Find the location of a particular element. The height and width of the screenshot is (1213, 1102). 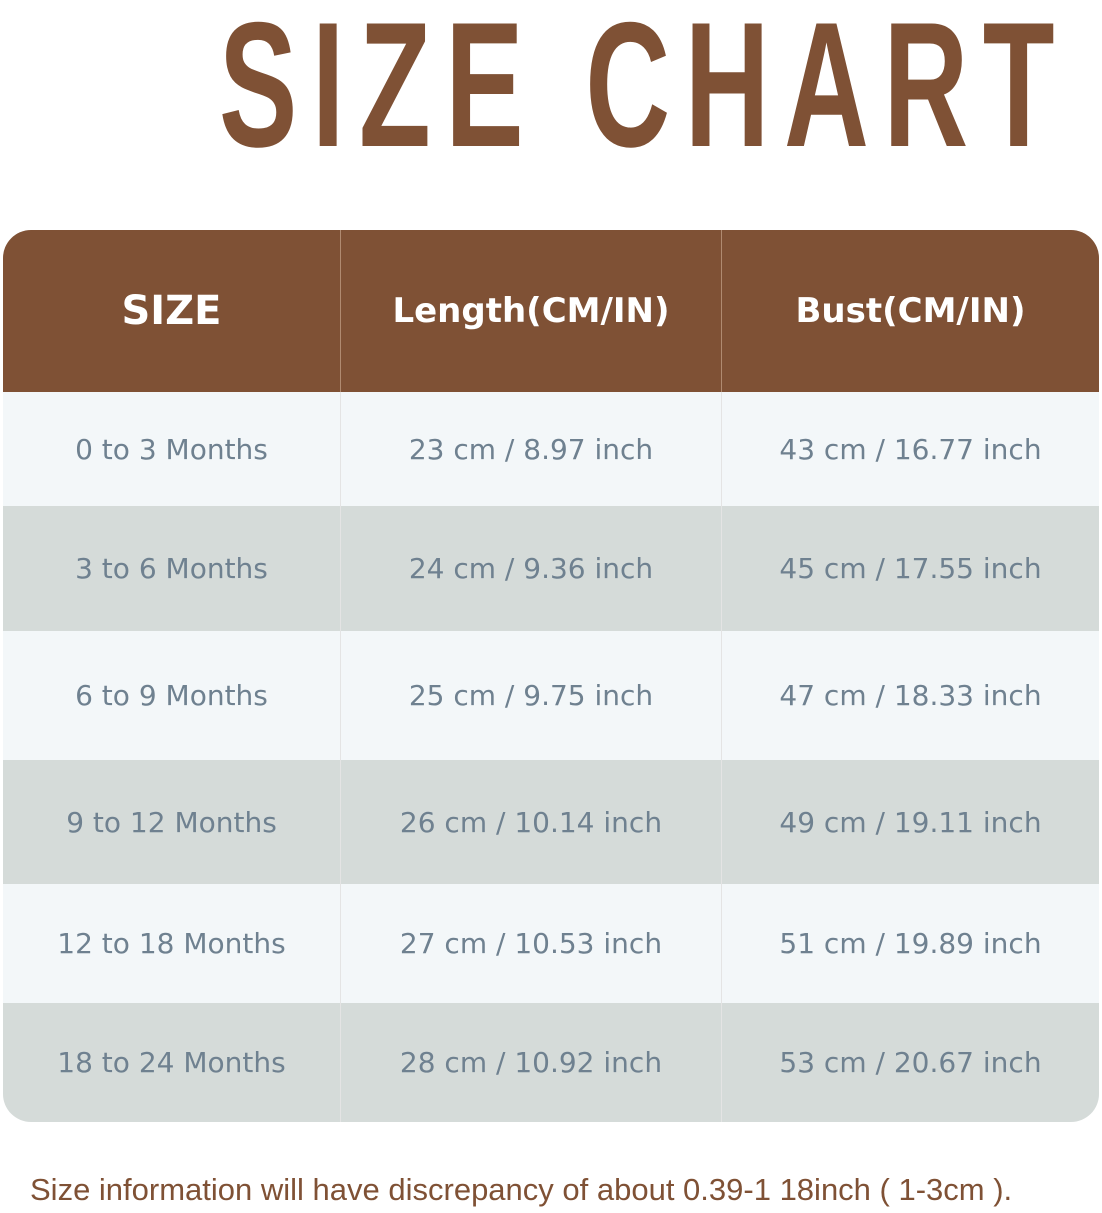

bust-cell: 47 cm / 18.33 inch is located at coordinates (910, 695).